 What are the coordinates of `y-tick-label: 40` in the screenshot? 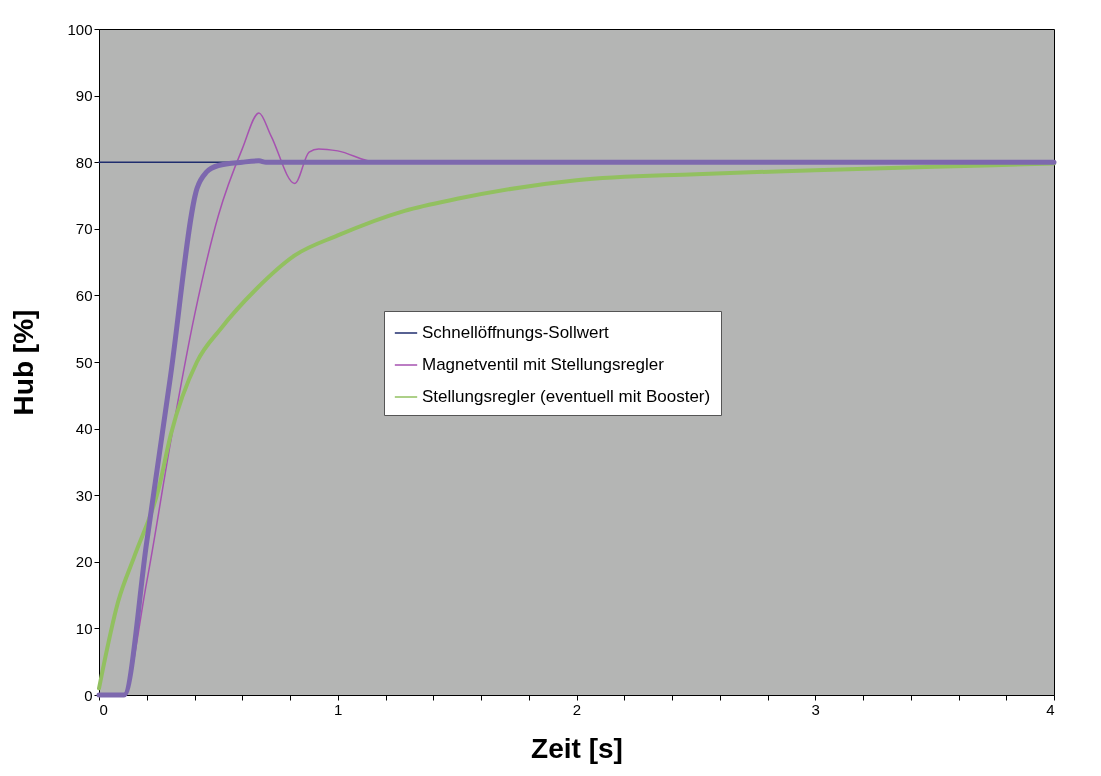 It's located at (84, 429).